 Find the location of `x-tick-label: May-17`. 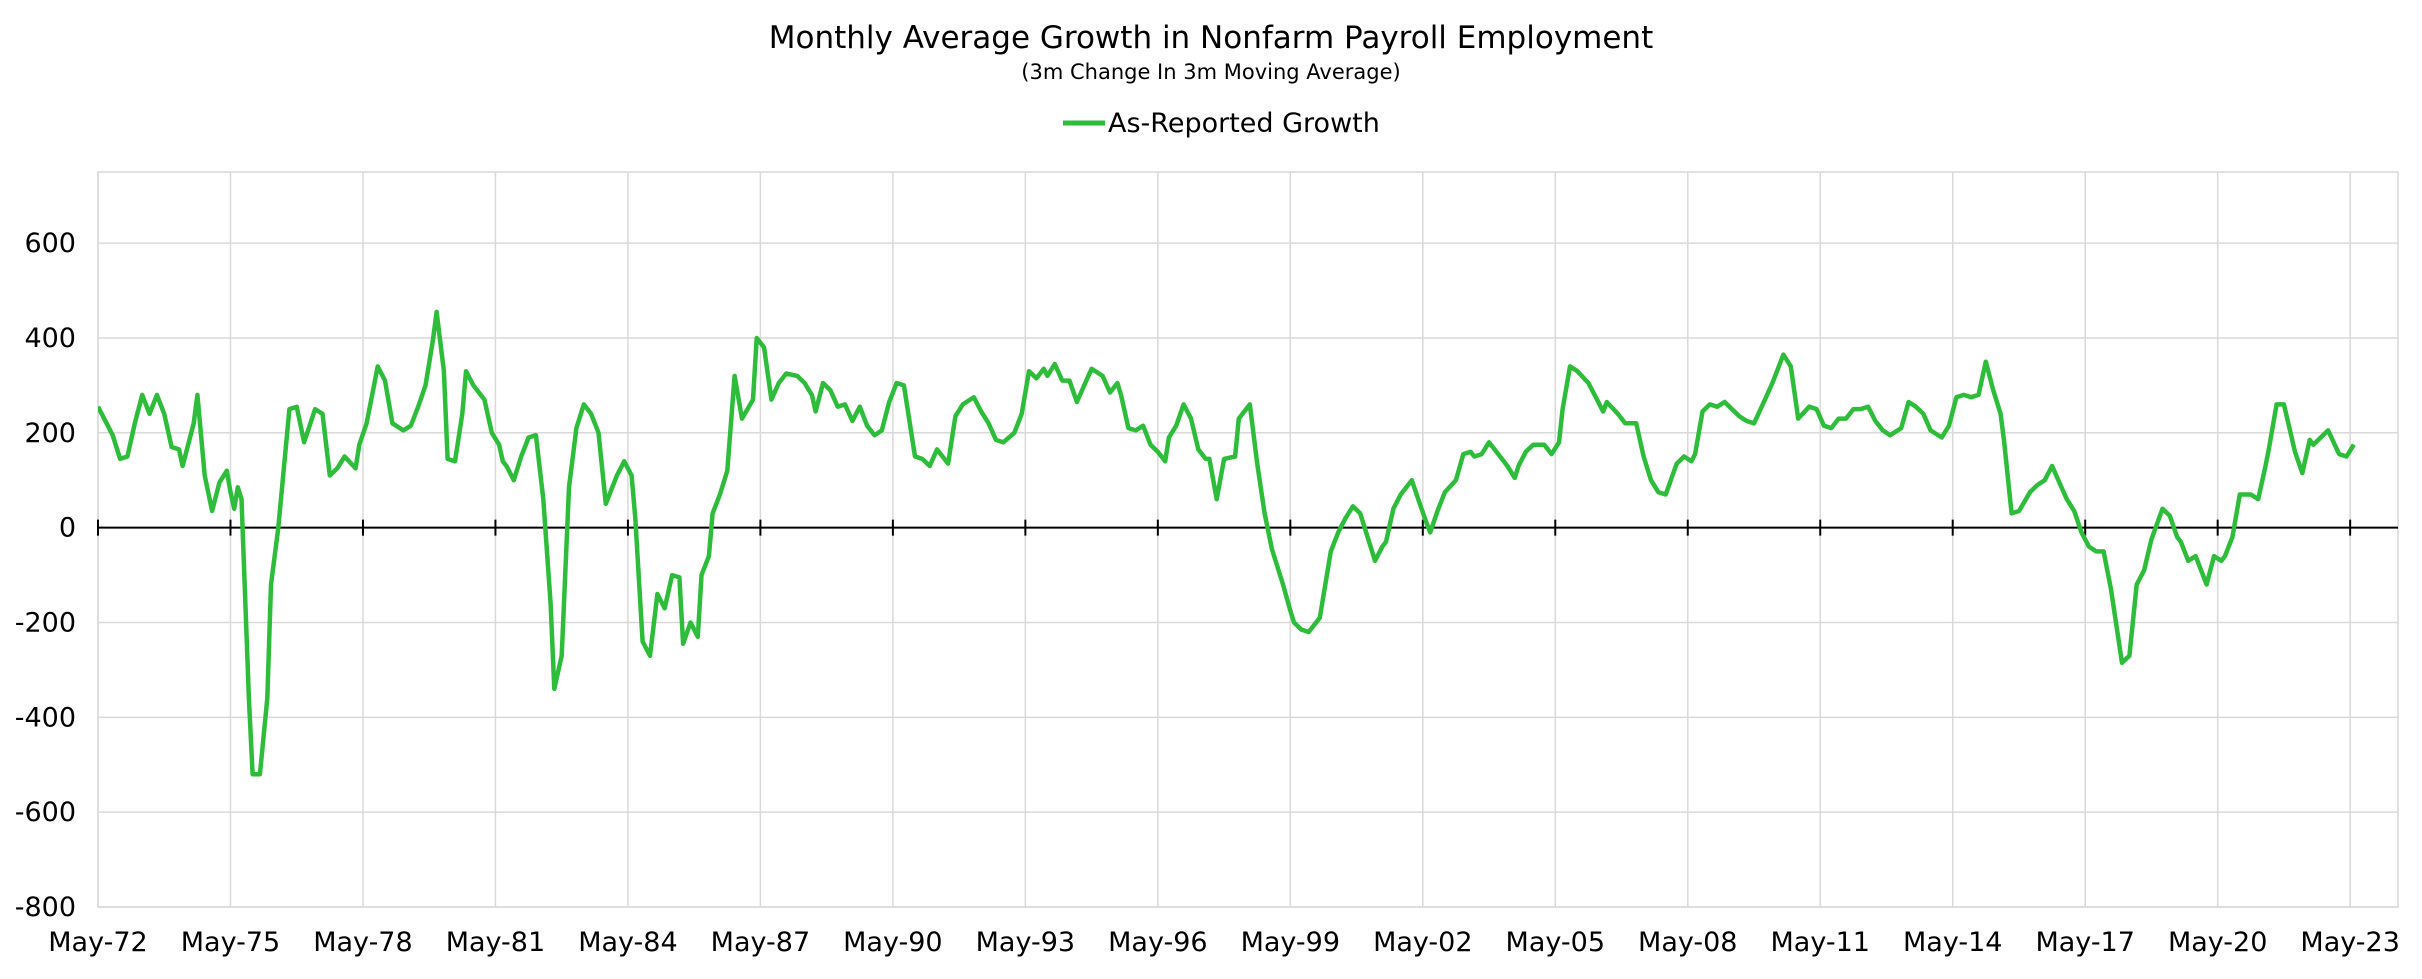

x-tick-label: May-17 is located at coordinates (2084, 942).